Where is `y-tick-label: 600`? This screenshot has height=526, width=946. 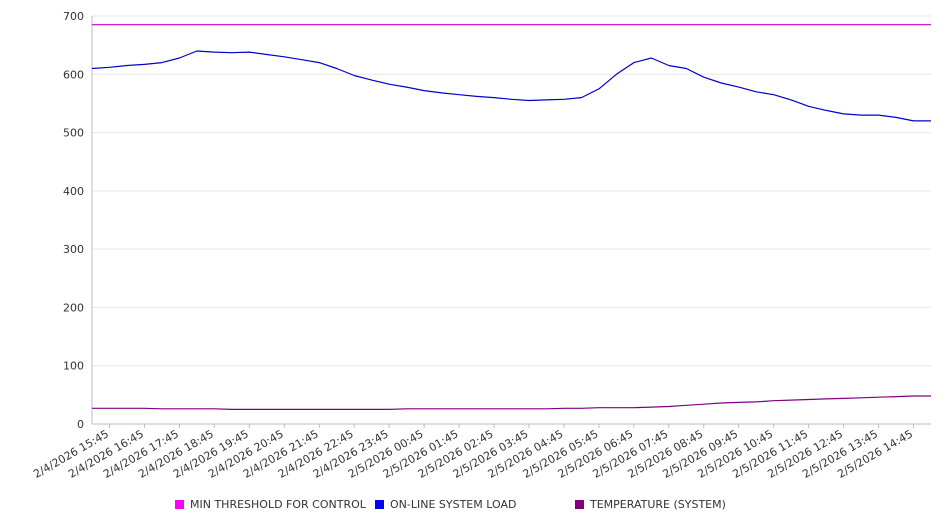 y-tick-label: 600 is located at coordinates (73, 74).